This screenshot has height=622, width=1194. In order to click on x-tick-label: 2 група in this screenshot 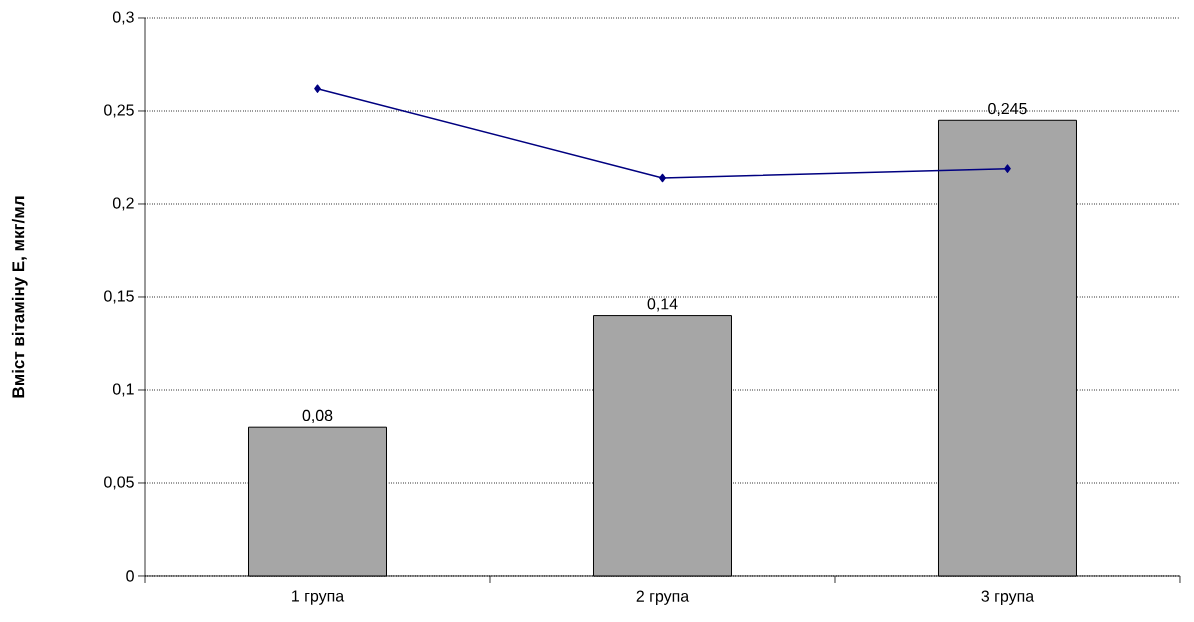, I will do `click(663, 597)`.